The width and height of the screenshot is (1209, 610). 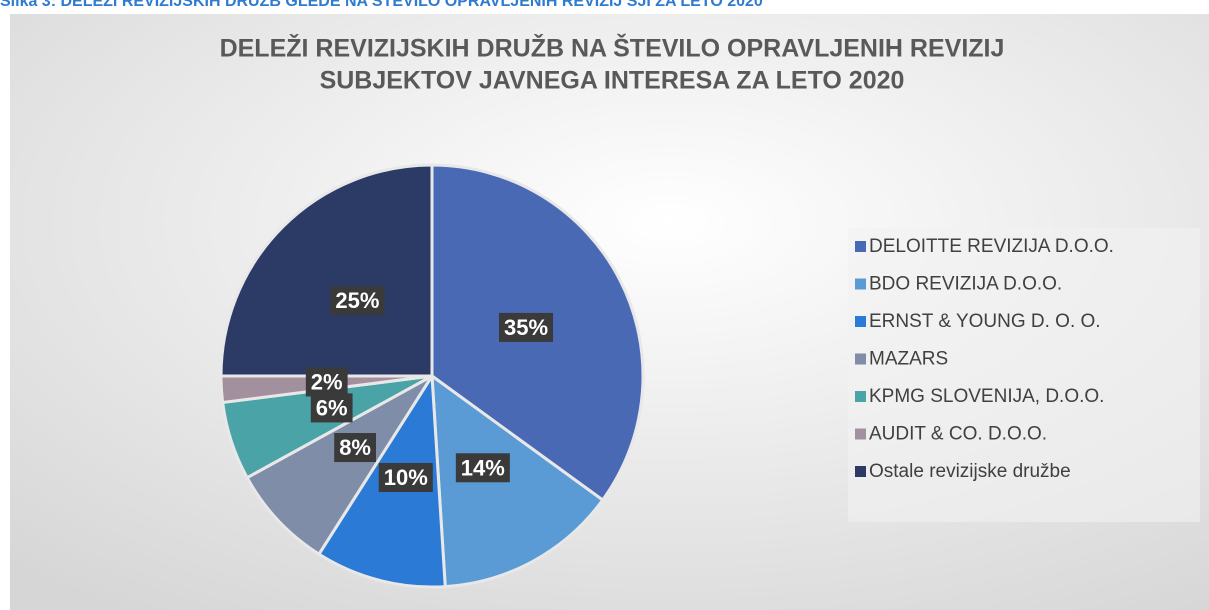 I want to click on data-label: 8%, so click(x=355, y=447).